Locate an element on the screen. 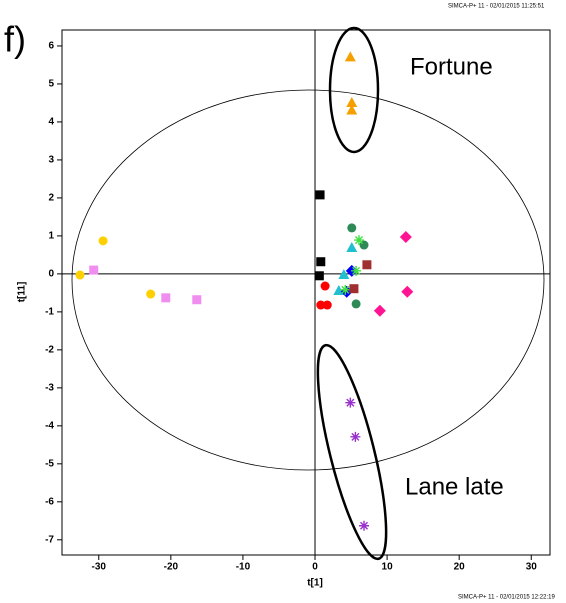  y-tick-label: 0 is located at coordinates (51, 274).